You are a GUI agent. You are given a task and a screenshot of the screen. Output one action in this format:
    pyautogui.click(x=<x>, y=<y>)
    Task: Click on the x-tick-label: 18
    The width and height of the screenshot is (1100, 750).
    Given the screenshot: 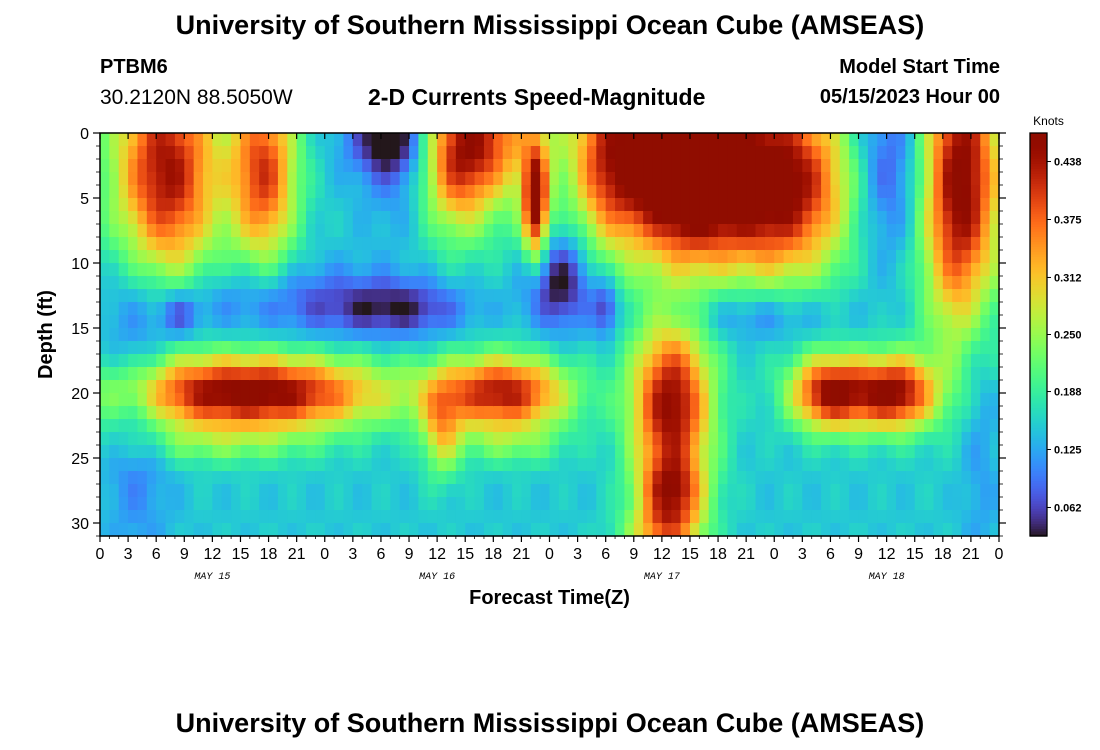 What is the action you would take?
    pyautogui.click(x=493, y=554)
    